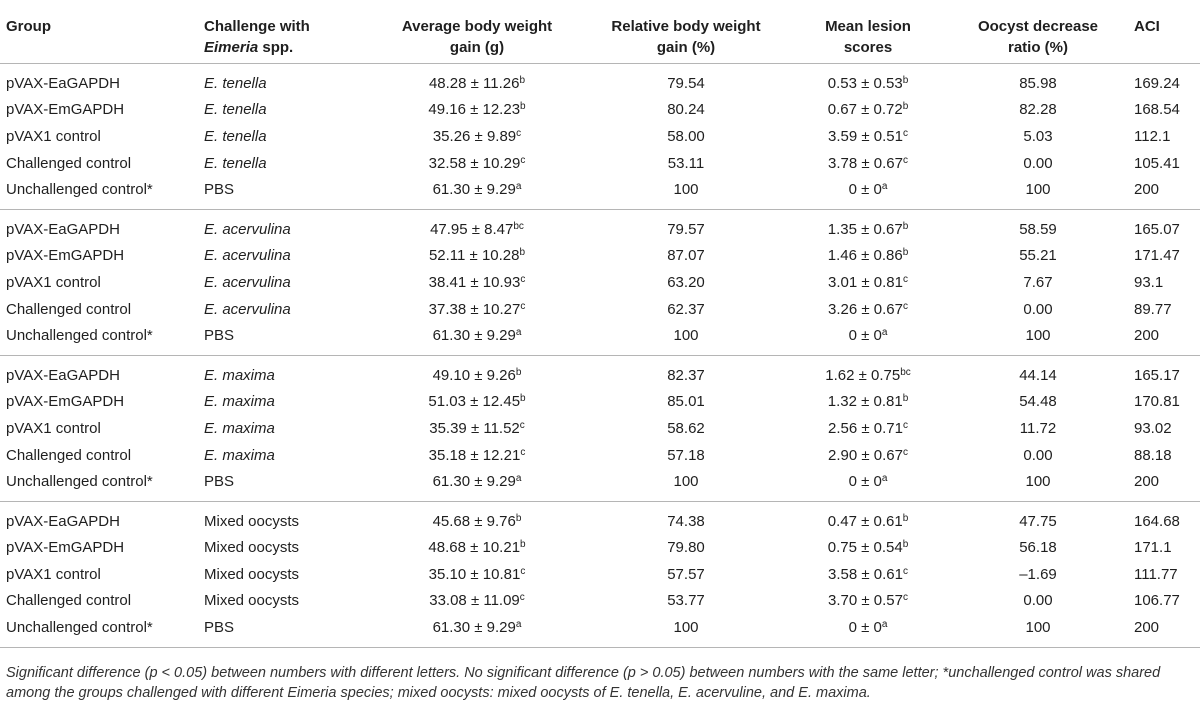 This screenshot has width=1200, height=708. I want to click on cell-aci: 111.77, so click(1164, 574).